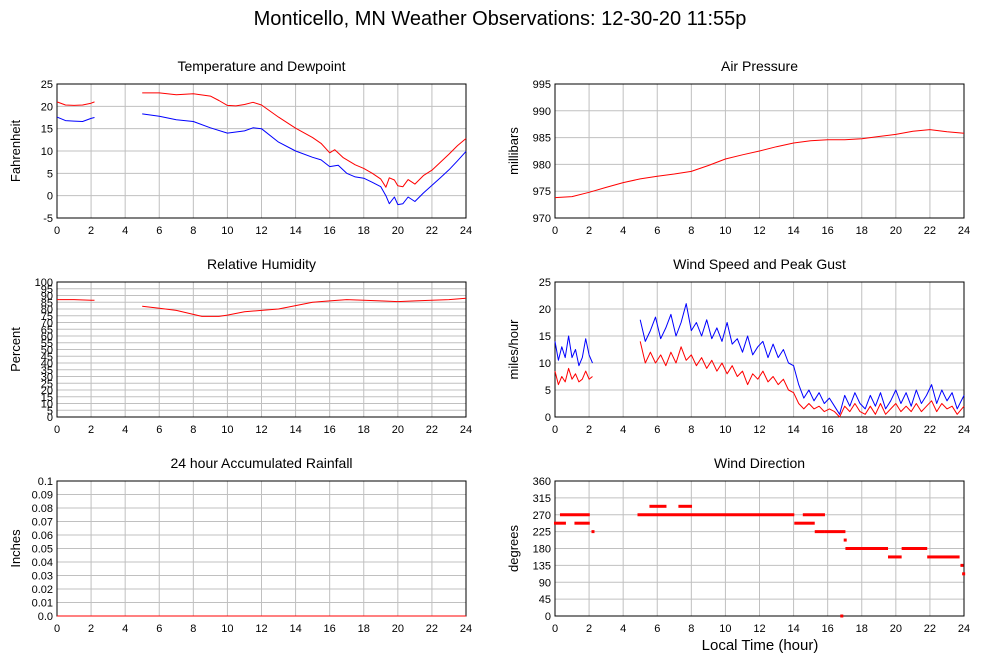  I want to click on rain-ytick-label: 0.05, so click(42, 550).